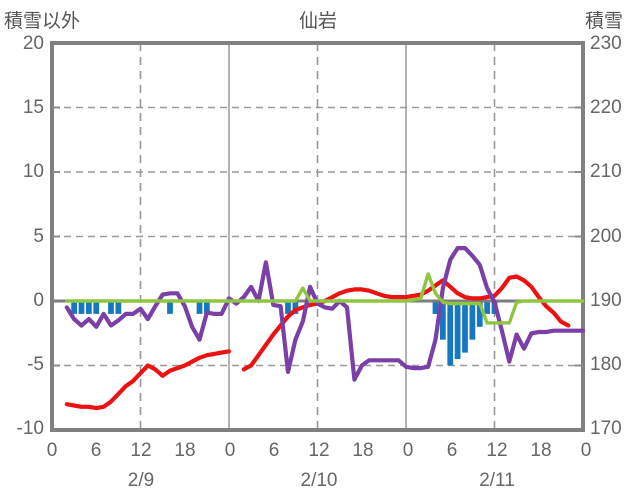 The width and height of the screenshot is (636, 501). What do you see at coordinates (35, 364) in the screenshot?
I see `left-tick-5: -5` at bounding box center [35, 364].